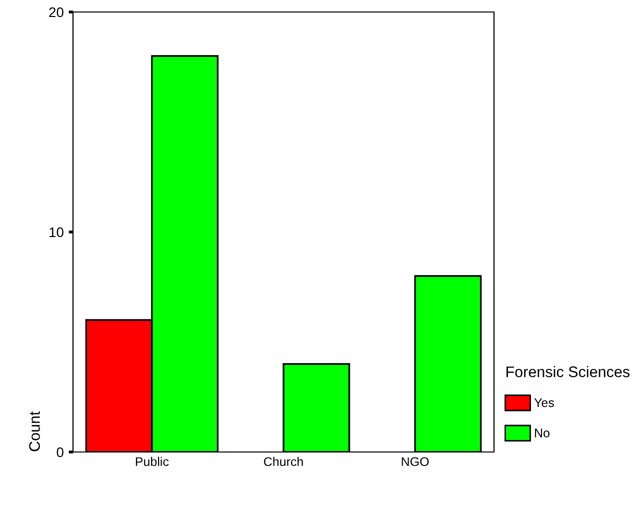 The height and width of the screenshot is (508, 643). Describe the element at coordinates (34, 431) in the screenshot. I see `y-axis-title: Count` at that location.